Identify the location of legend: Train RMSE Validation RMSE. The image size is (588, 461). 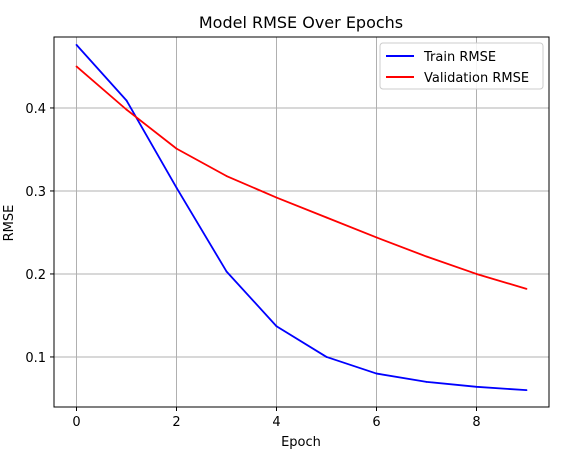
(461, 66).